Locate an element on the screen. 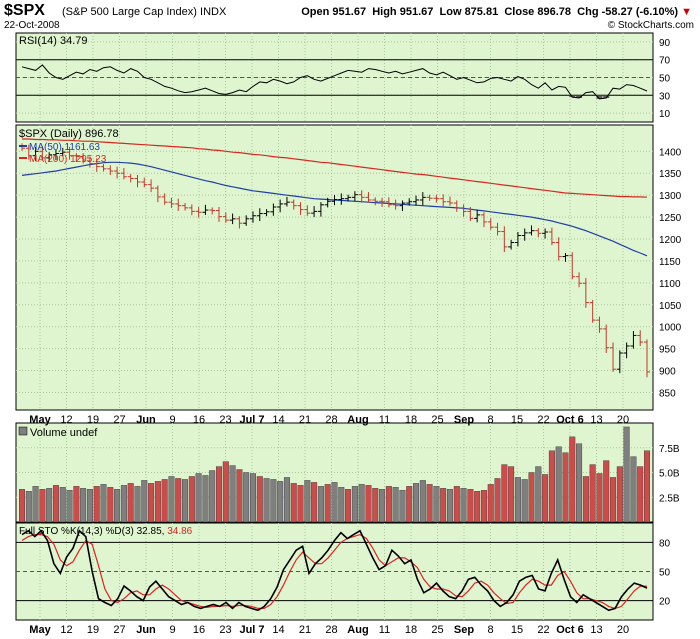  x-tick-label-bottom: Jun is located at coordinates (146, 630).